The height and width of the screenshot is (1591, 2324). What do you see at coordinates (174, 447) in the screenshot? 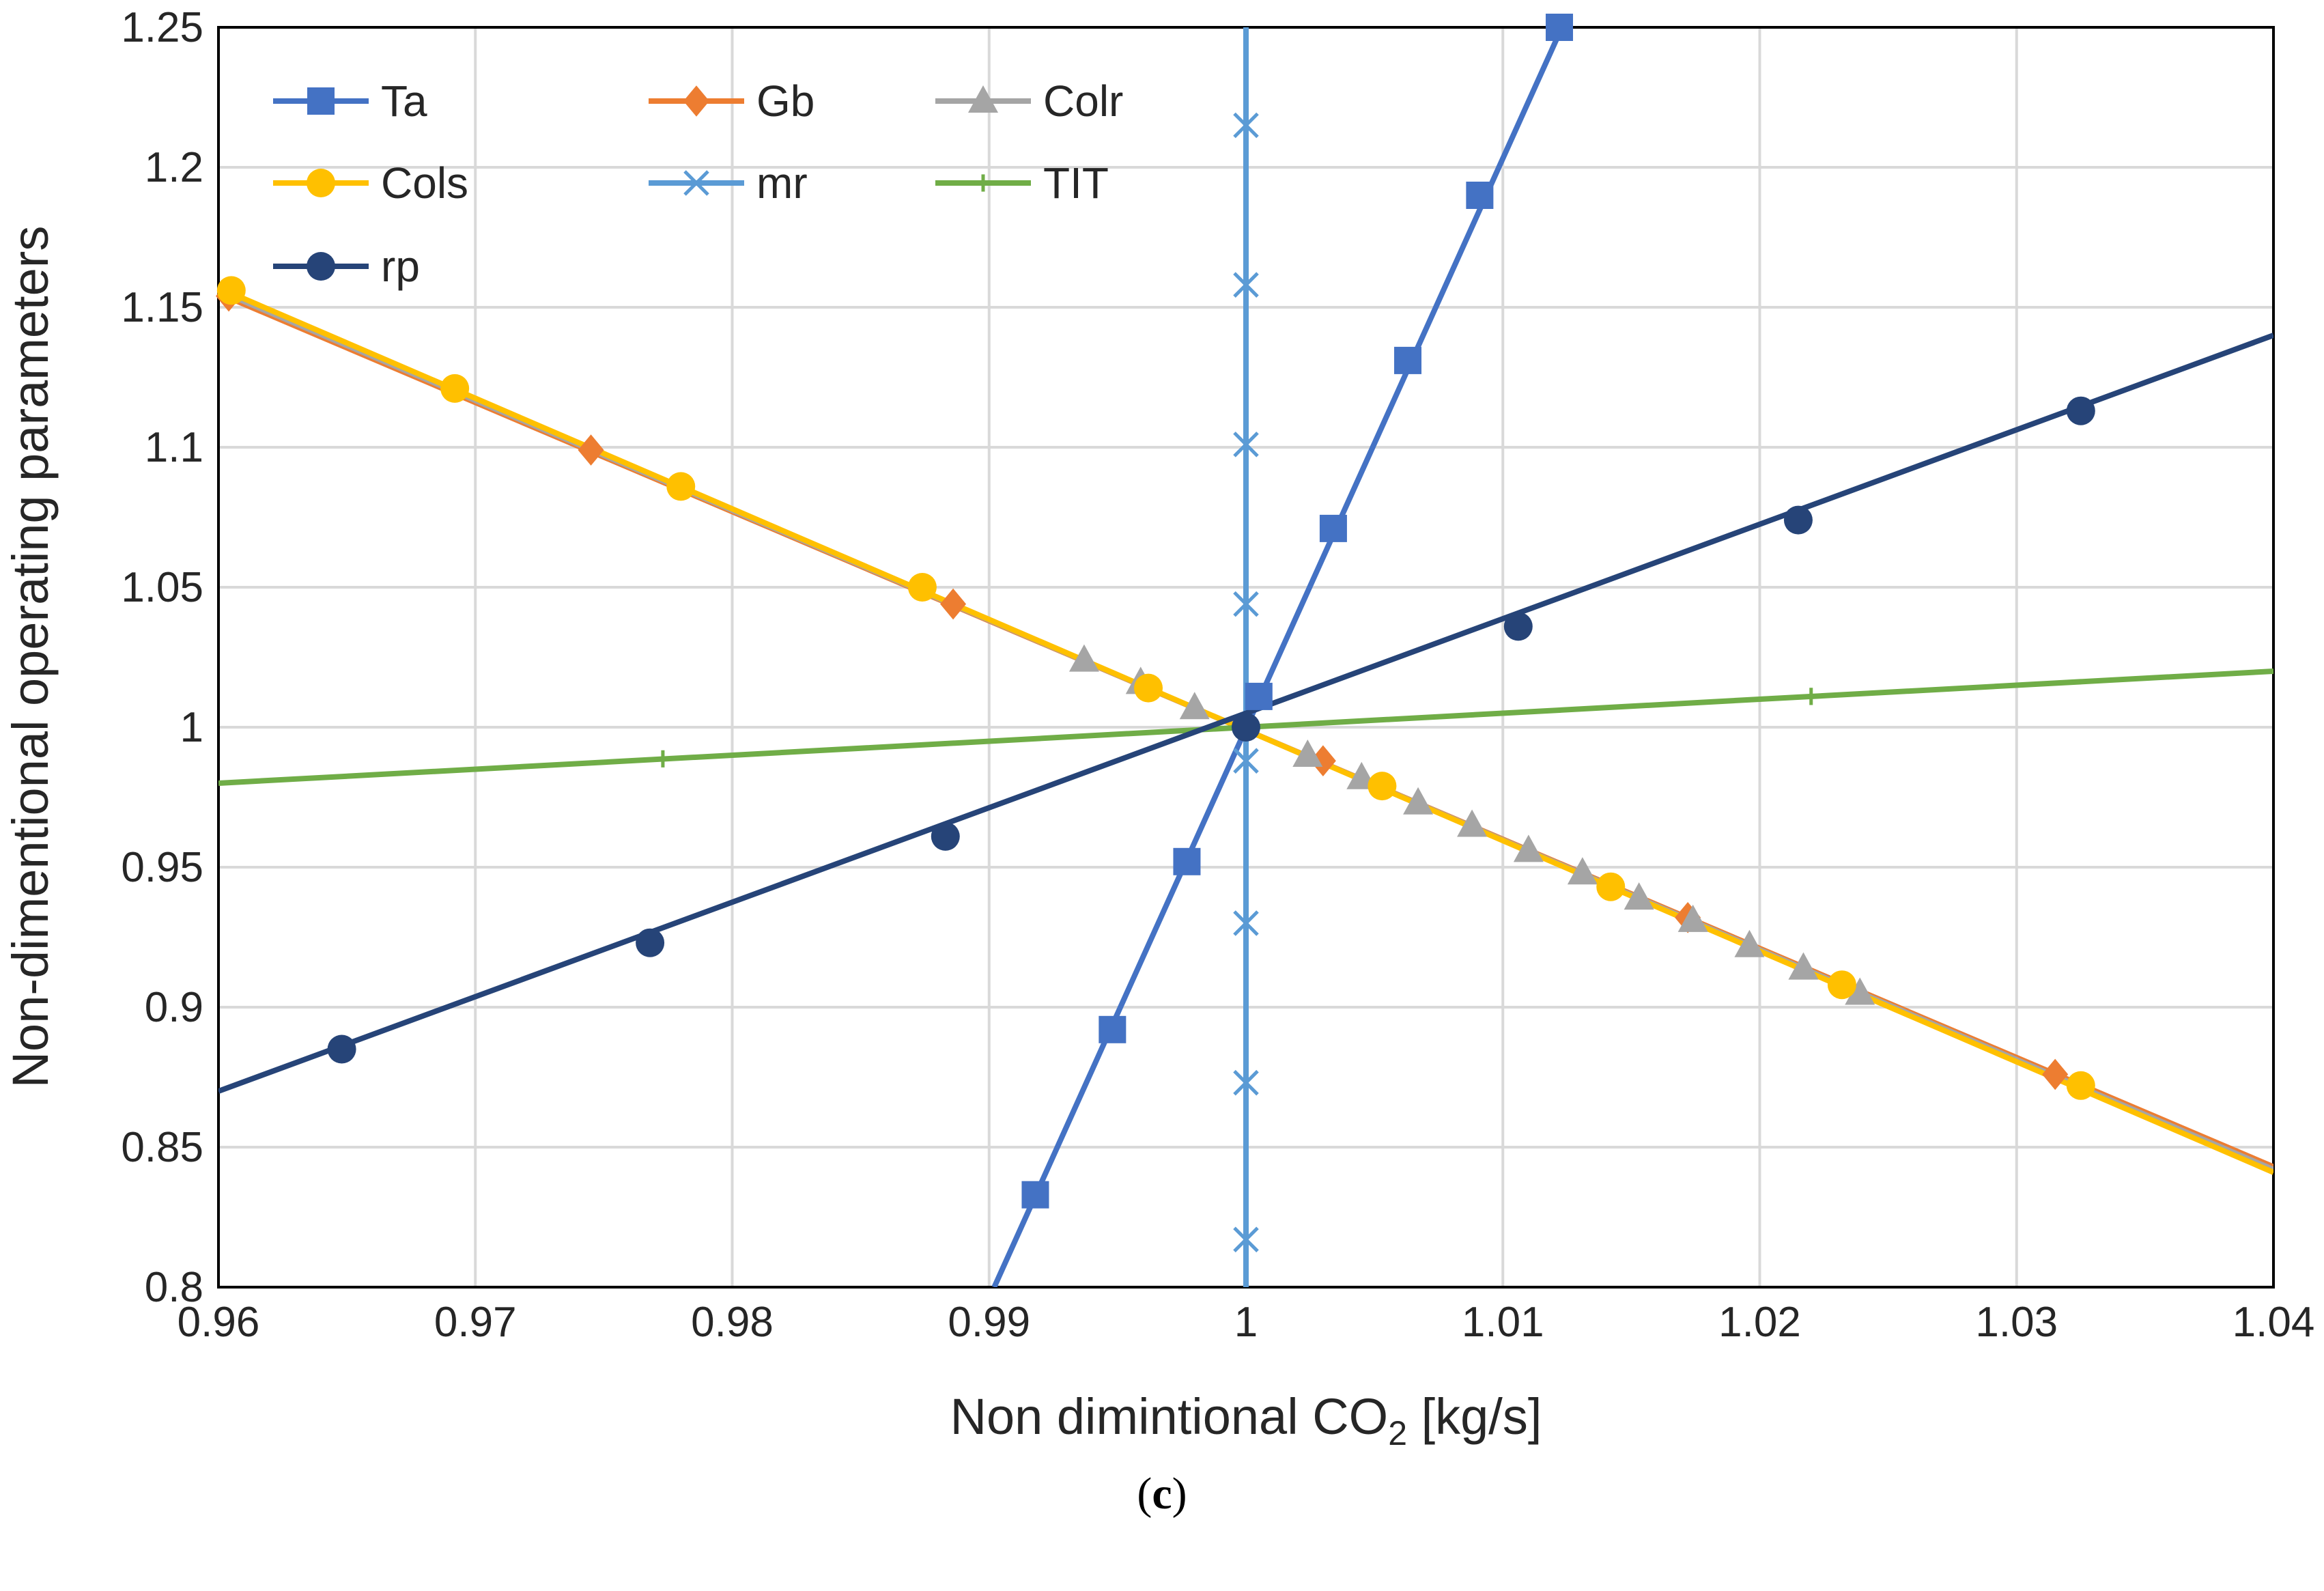
I see `y-tick-label: 1.1` at bounding box center [174, 447].